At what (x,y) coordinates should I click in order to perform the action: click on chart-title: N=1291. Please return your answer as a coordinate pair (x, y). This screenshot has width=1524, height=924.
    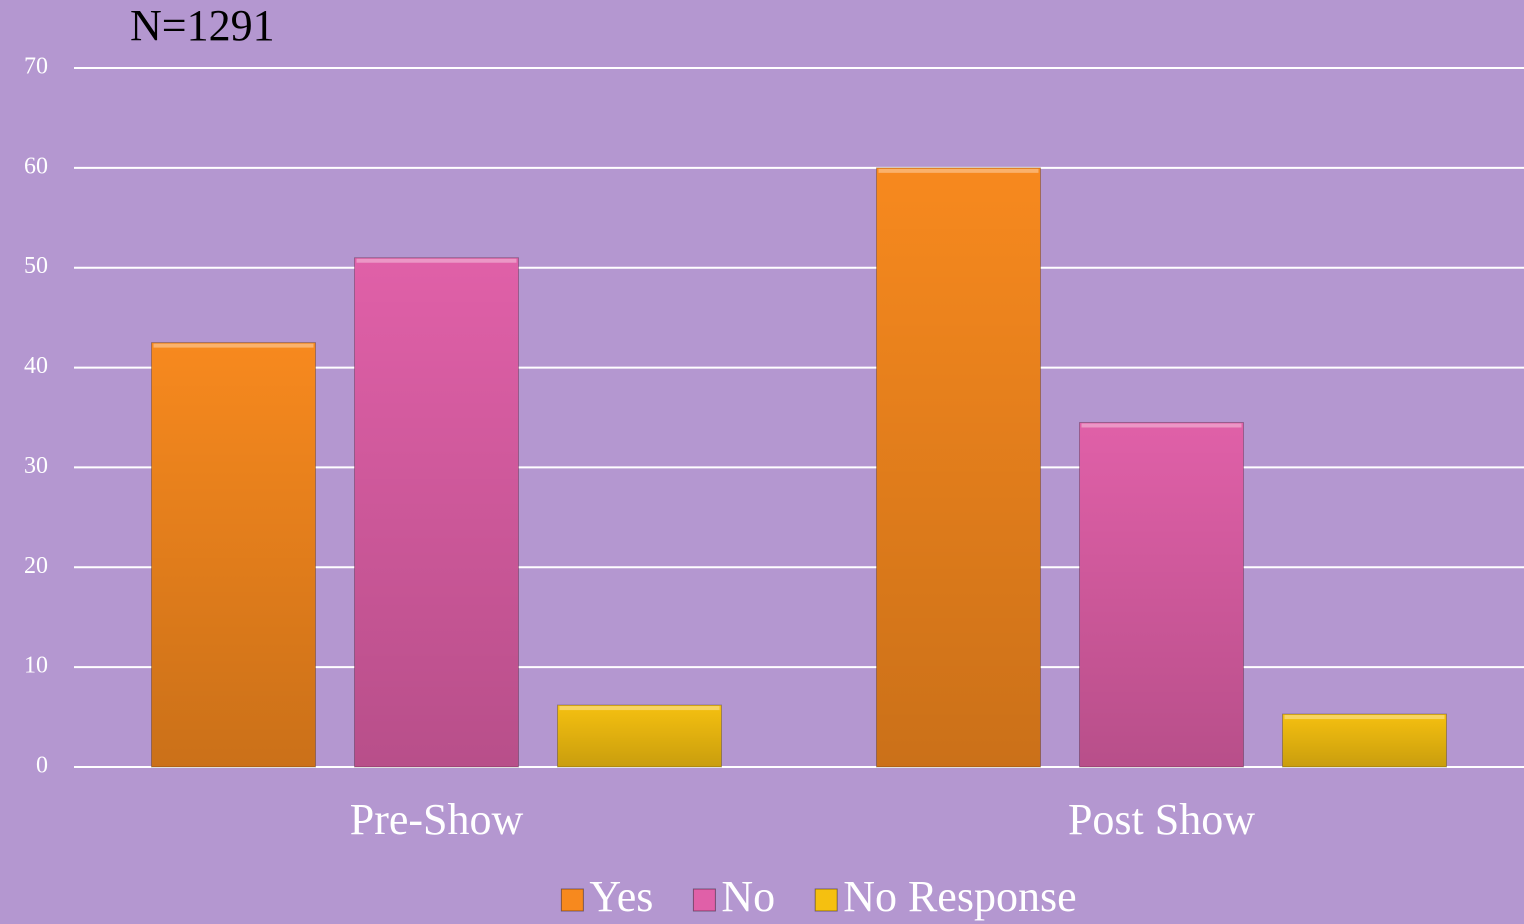
    Looking at the image, I should click on (202, 25).